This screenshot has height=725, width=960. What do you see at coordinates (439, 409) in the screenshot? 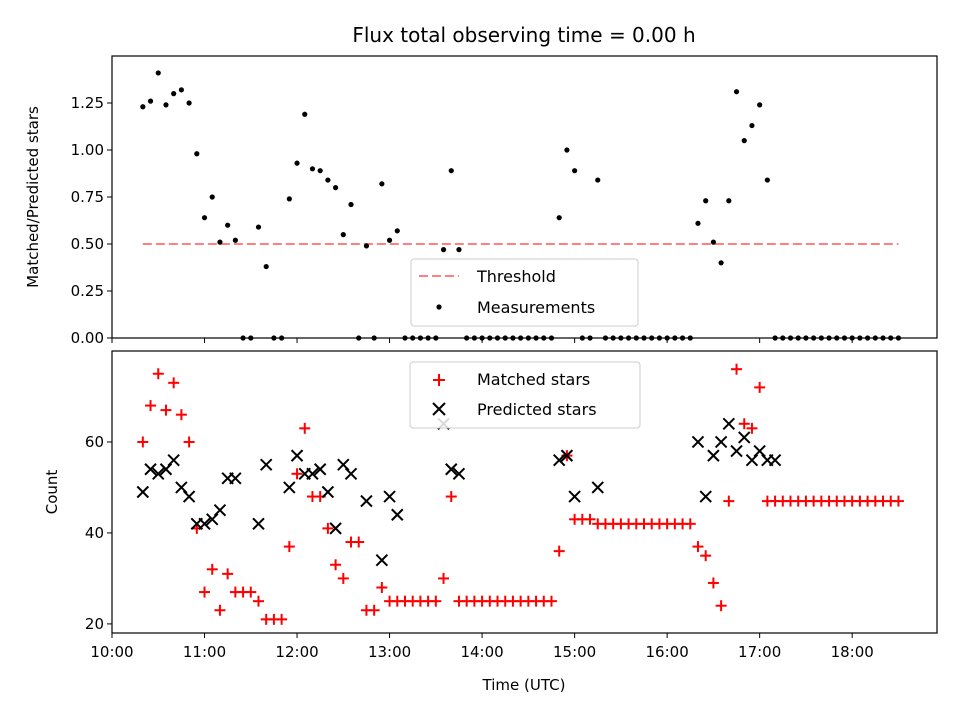
I see `legend-predicted-swatch` at bounding box center [439, 409].